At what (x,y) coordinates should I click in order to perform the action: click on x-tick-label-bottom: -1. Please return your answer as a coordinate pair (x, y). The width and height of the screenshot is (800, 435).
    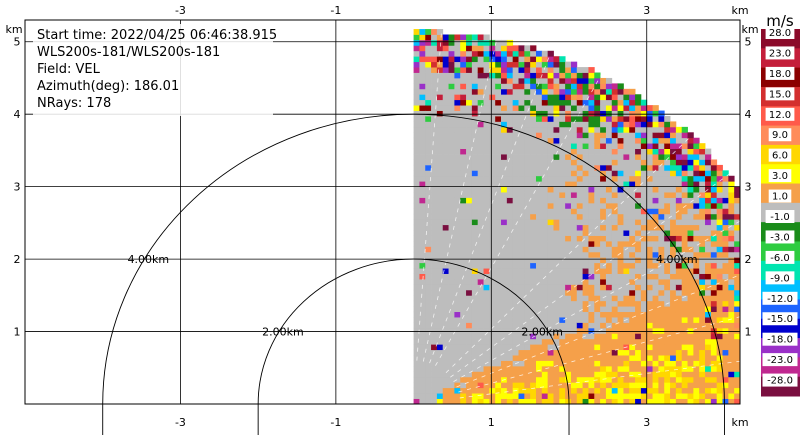
    Looking at the image, I should click on (335, 422).